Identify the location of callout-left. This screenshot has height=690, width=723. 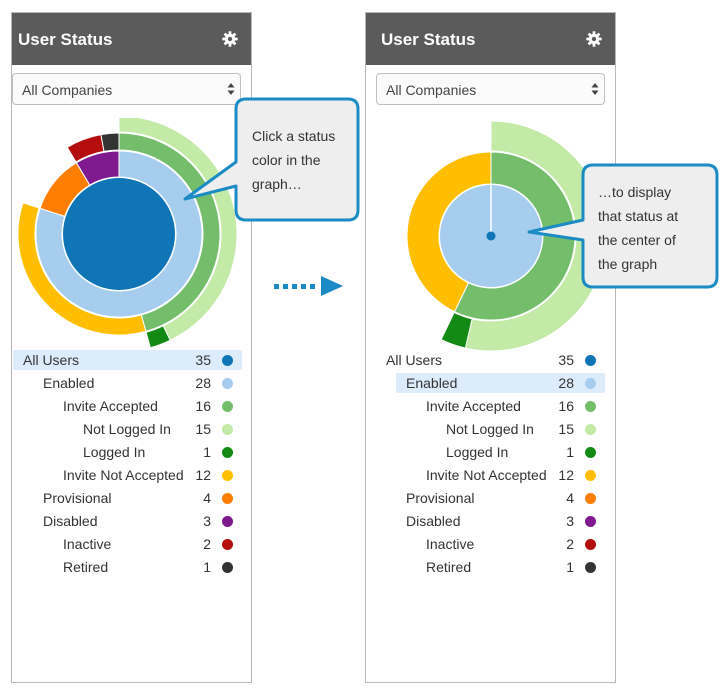
(271, 159).